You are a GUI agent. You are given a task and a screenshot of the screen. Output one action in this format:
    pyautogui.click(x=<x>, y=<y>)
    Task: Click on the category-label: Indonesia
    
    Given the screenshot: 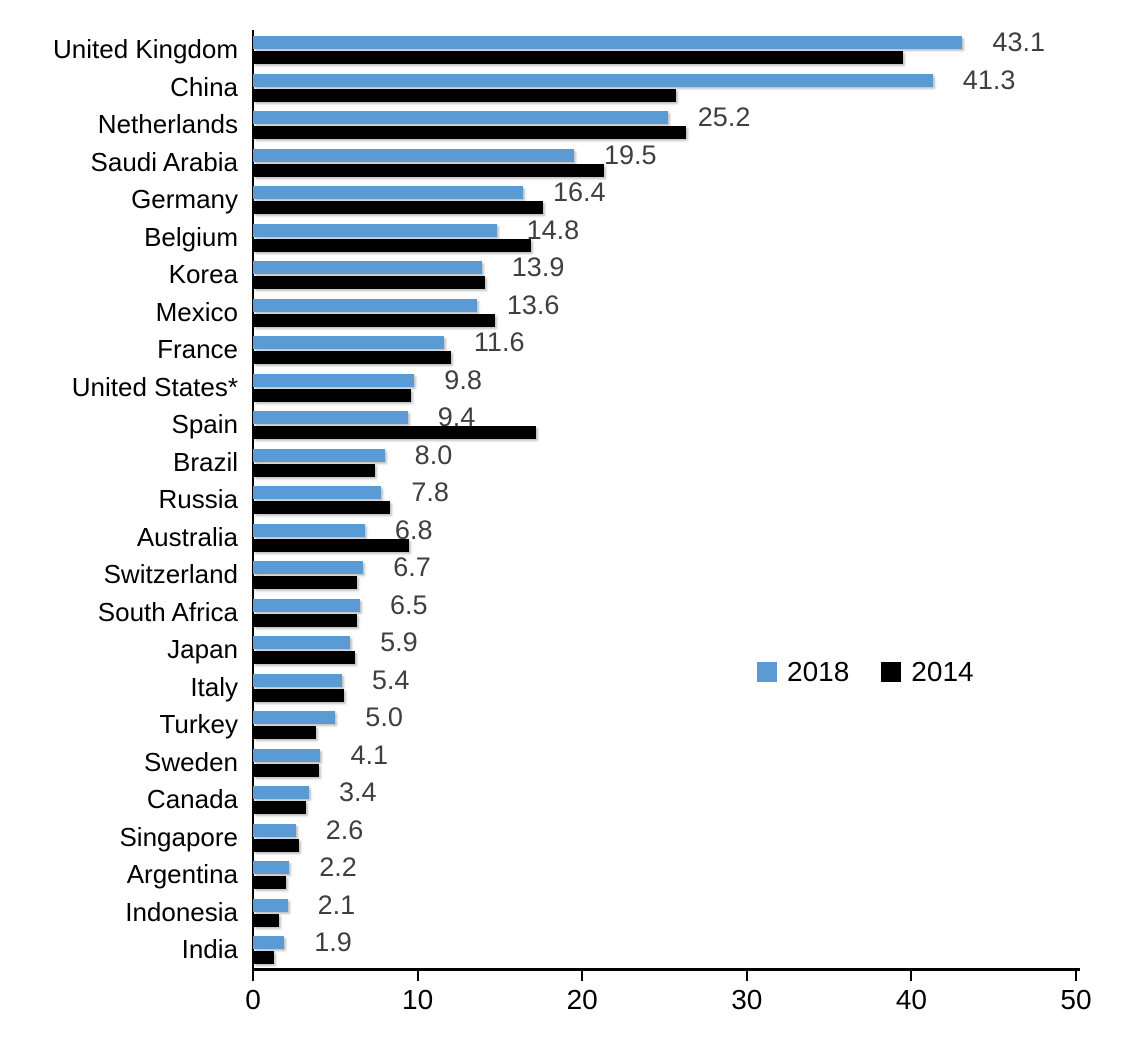 What is the action you would take?
    pyautogui.click(x=181, y=911)
    